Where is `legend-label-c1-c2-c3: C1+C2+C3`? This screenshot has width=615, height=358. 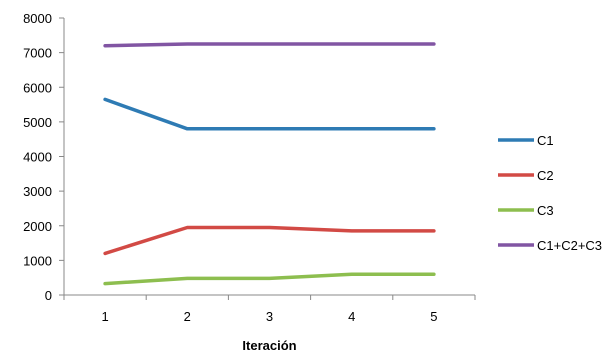 legend-label-c1-c2-c3: C1+C2+C3 is located at coordinates (569, 245).